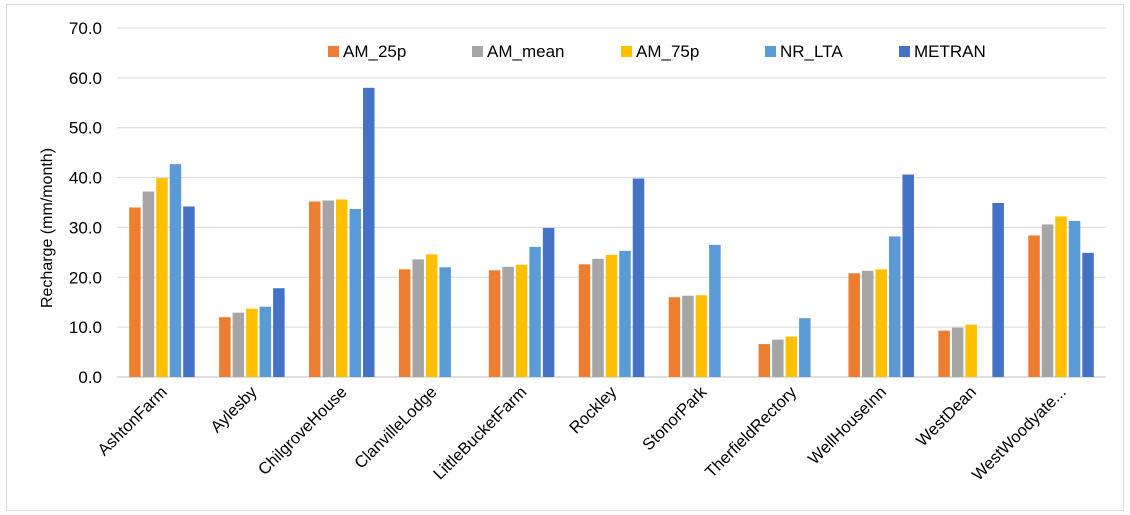 This screenshot has width=1130, height=515. What do you see at coordinates (47, 228) in the screenshot?
I see `y-axis-label: Recharge (mm/month)` at bounding box center [47, 228].